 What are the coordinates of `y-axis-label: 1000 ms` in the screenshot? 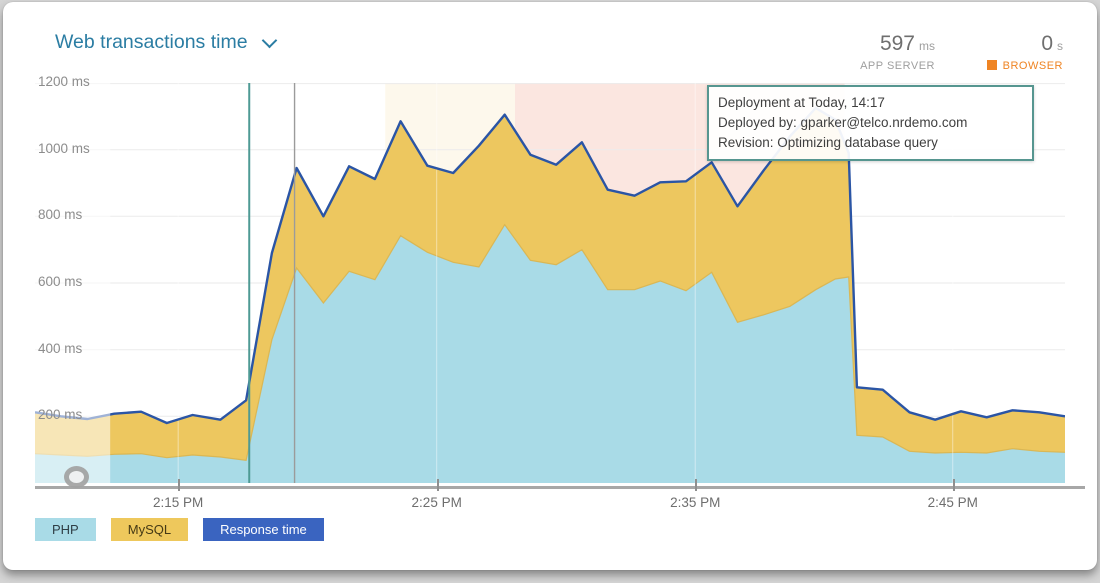 It's located at (64, 148).